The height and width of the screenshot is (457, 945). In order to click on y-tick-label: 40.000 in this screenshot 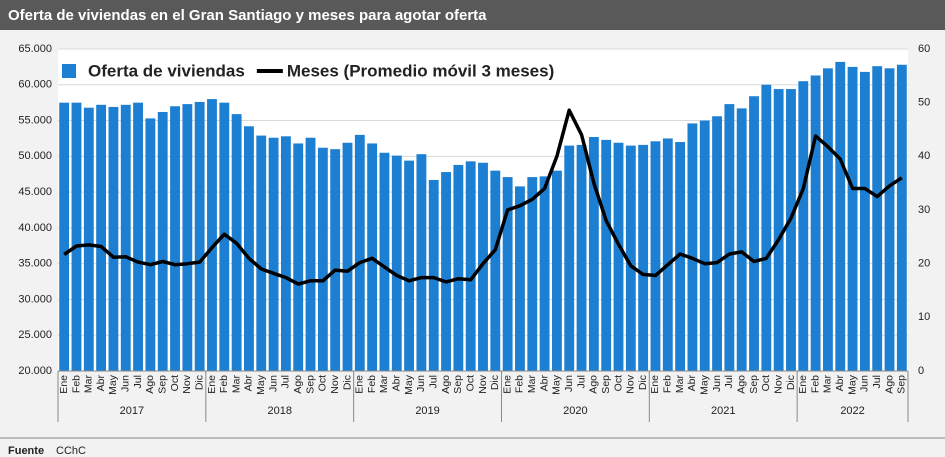, I will do `click(35, 228)`.